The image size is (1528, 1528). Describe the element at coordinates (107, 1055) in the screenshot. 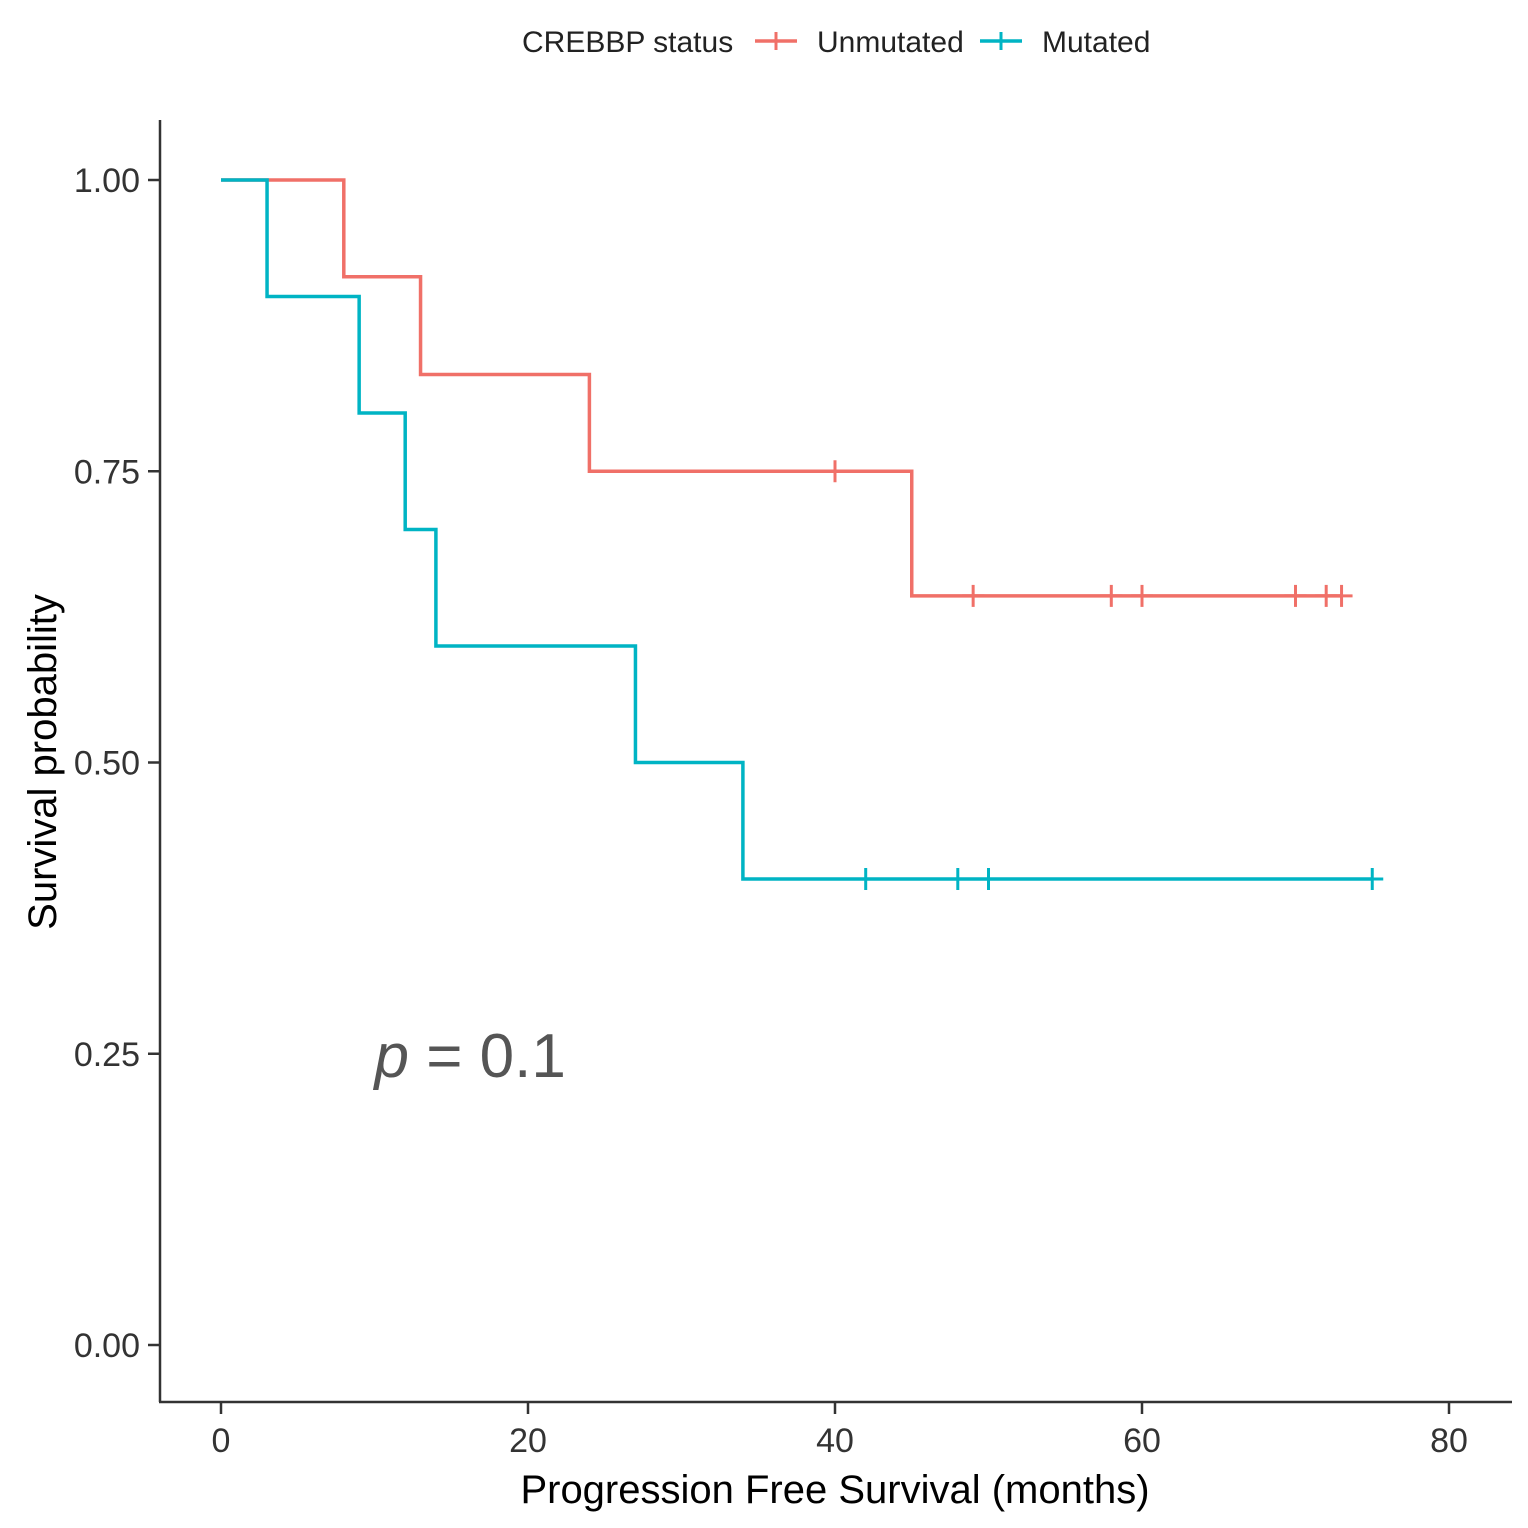

I see `y-tick-label: 0.25` at that location.